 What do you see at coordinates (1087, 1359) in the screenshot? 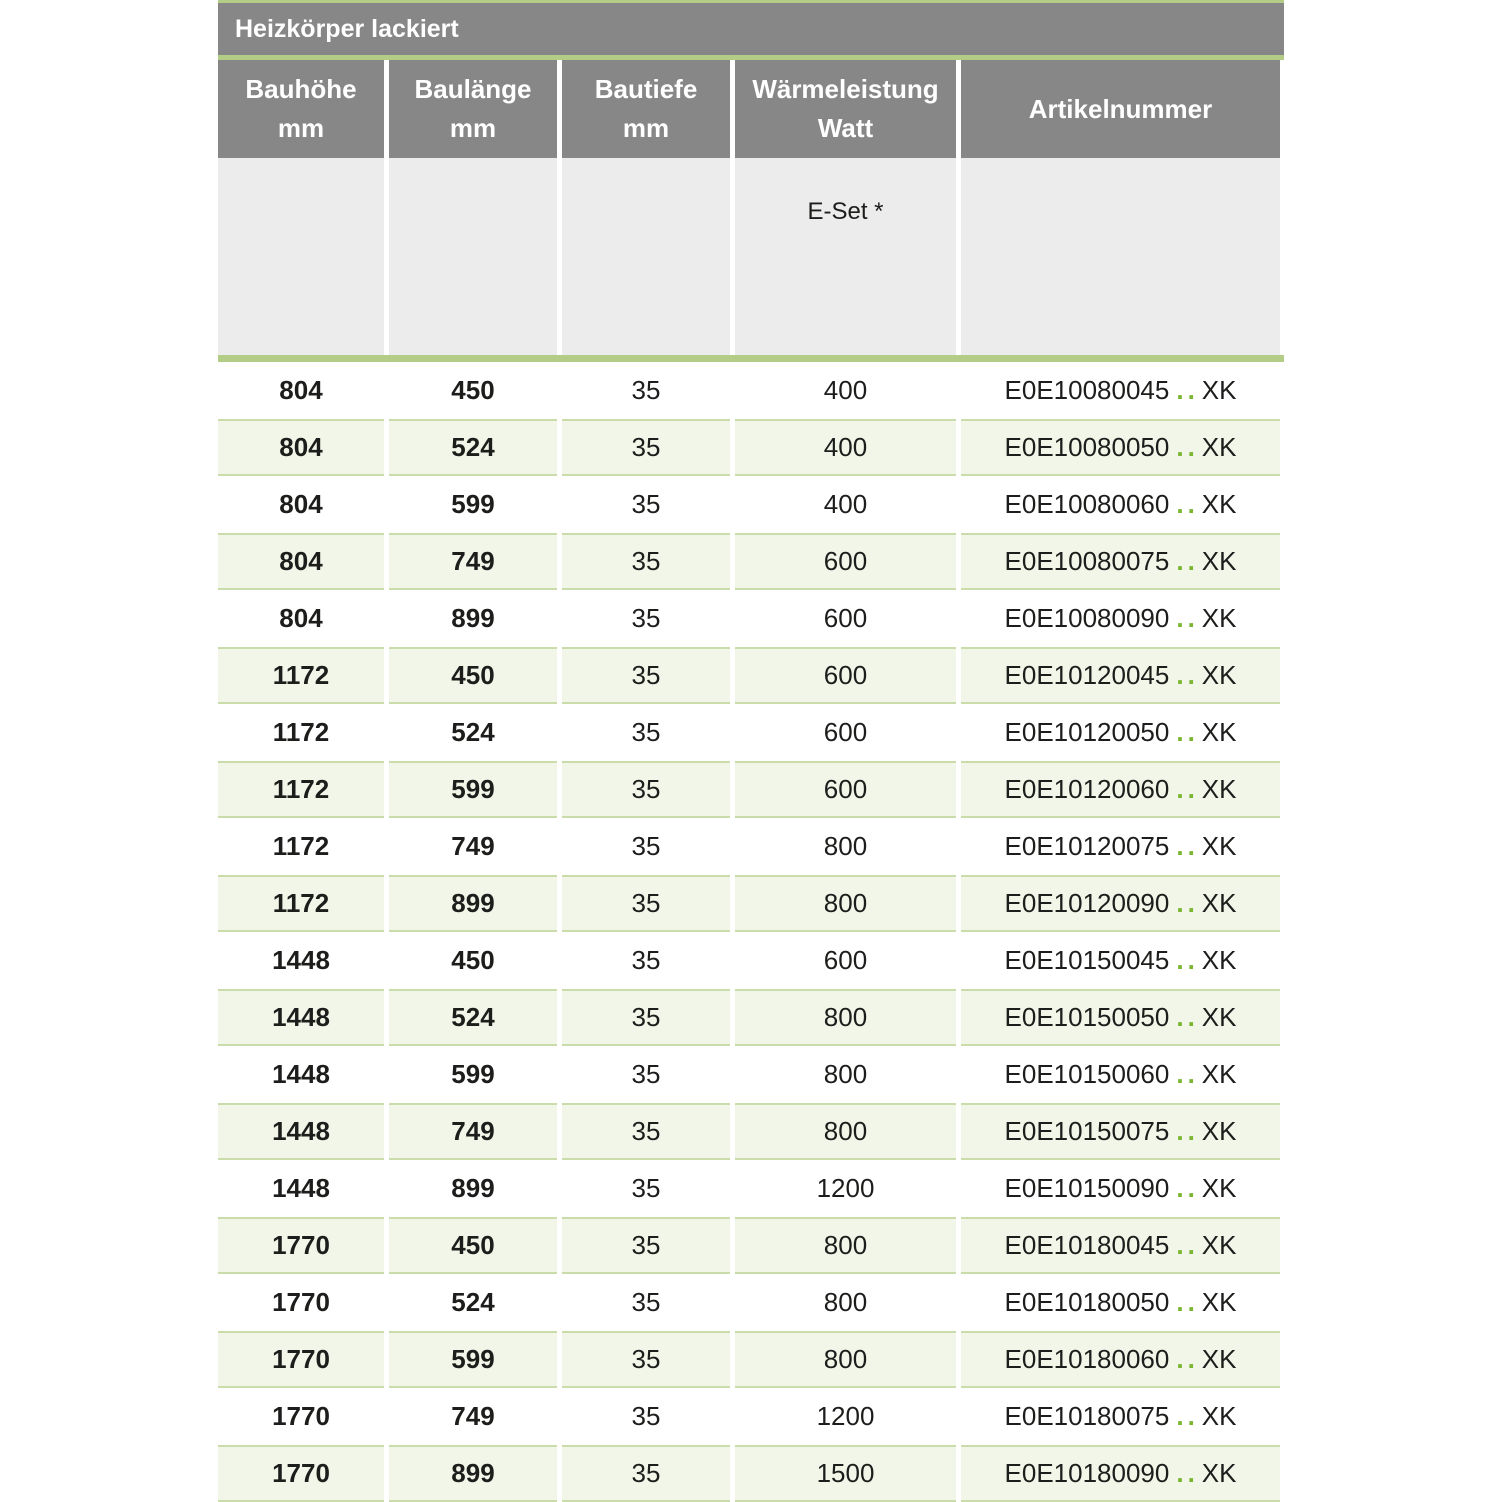
I see `artikelnummer-prefix: E0E10180060` at bounding box center [1087, 1359].